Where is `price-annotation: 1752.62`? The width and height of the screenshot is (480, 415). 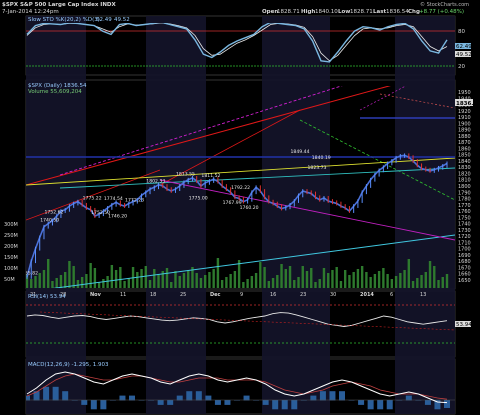 price-annotation: 1752.62 is located at coordinates (53, 213).